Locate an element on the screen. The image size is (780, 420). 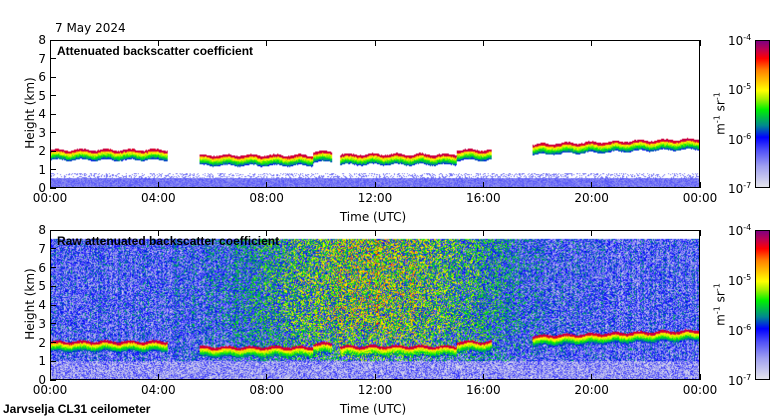
colorbar-unit-label: m-1 sr-1 is located at coordinates (720, 305).